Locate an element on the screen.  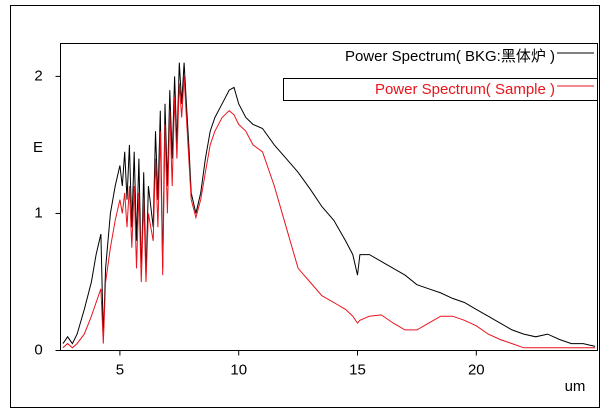
x-axis-label: um is located at coordinates (575, 386).